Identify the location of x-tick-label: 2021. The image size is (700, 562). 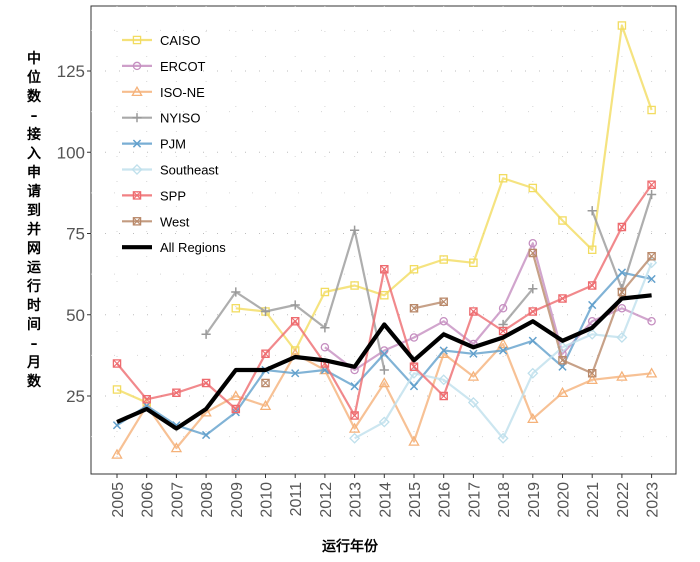
(593, 500).